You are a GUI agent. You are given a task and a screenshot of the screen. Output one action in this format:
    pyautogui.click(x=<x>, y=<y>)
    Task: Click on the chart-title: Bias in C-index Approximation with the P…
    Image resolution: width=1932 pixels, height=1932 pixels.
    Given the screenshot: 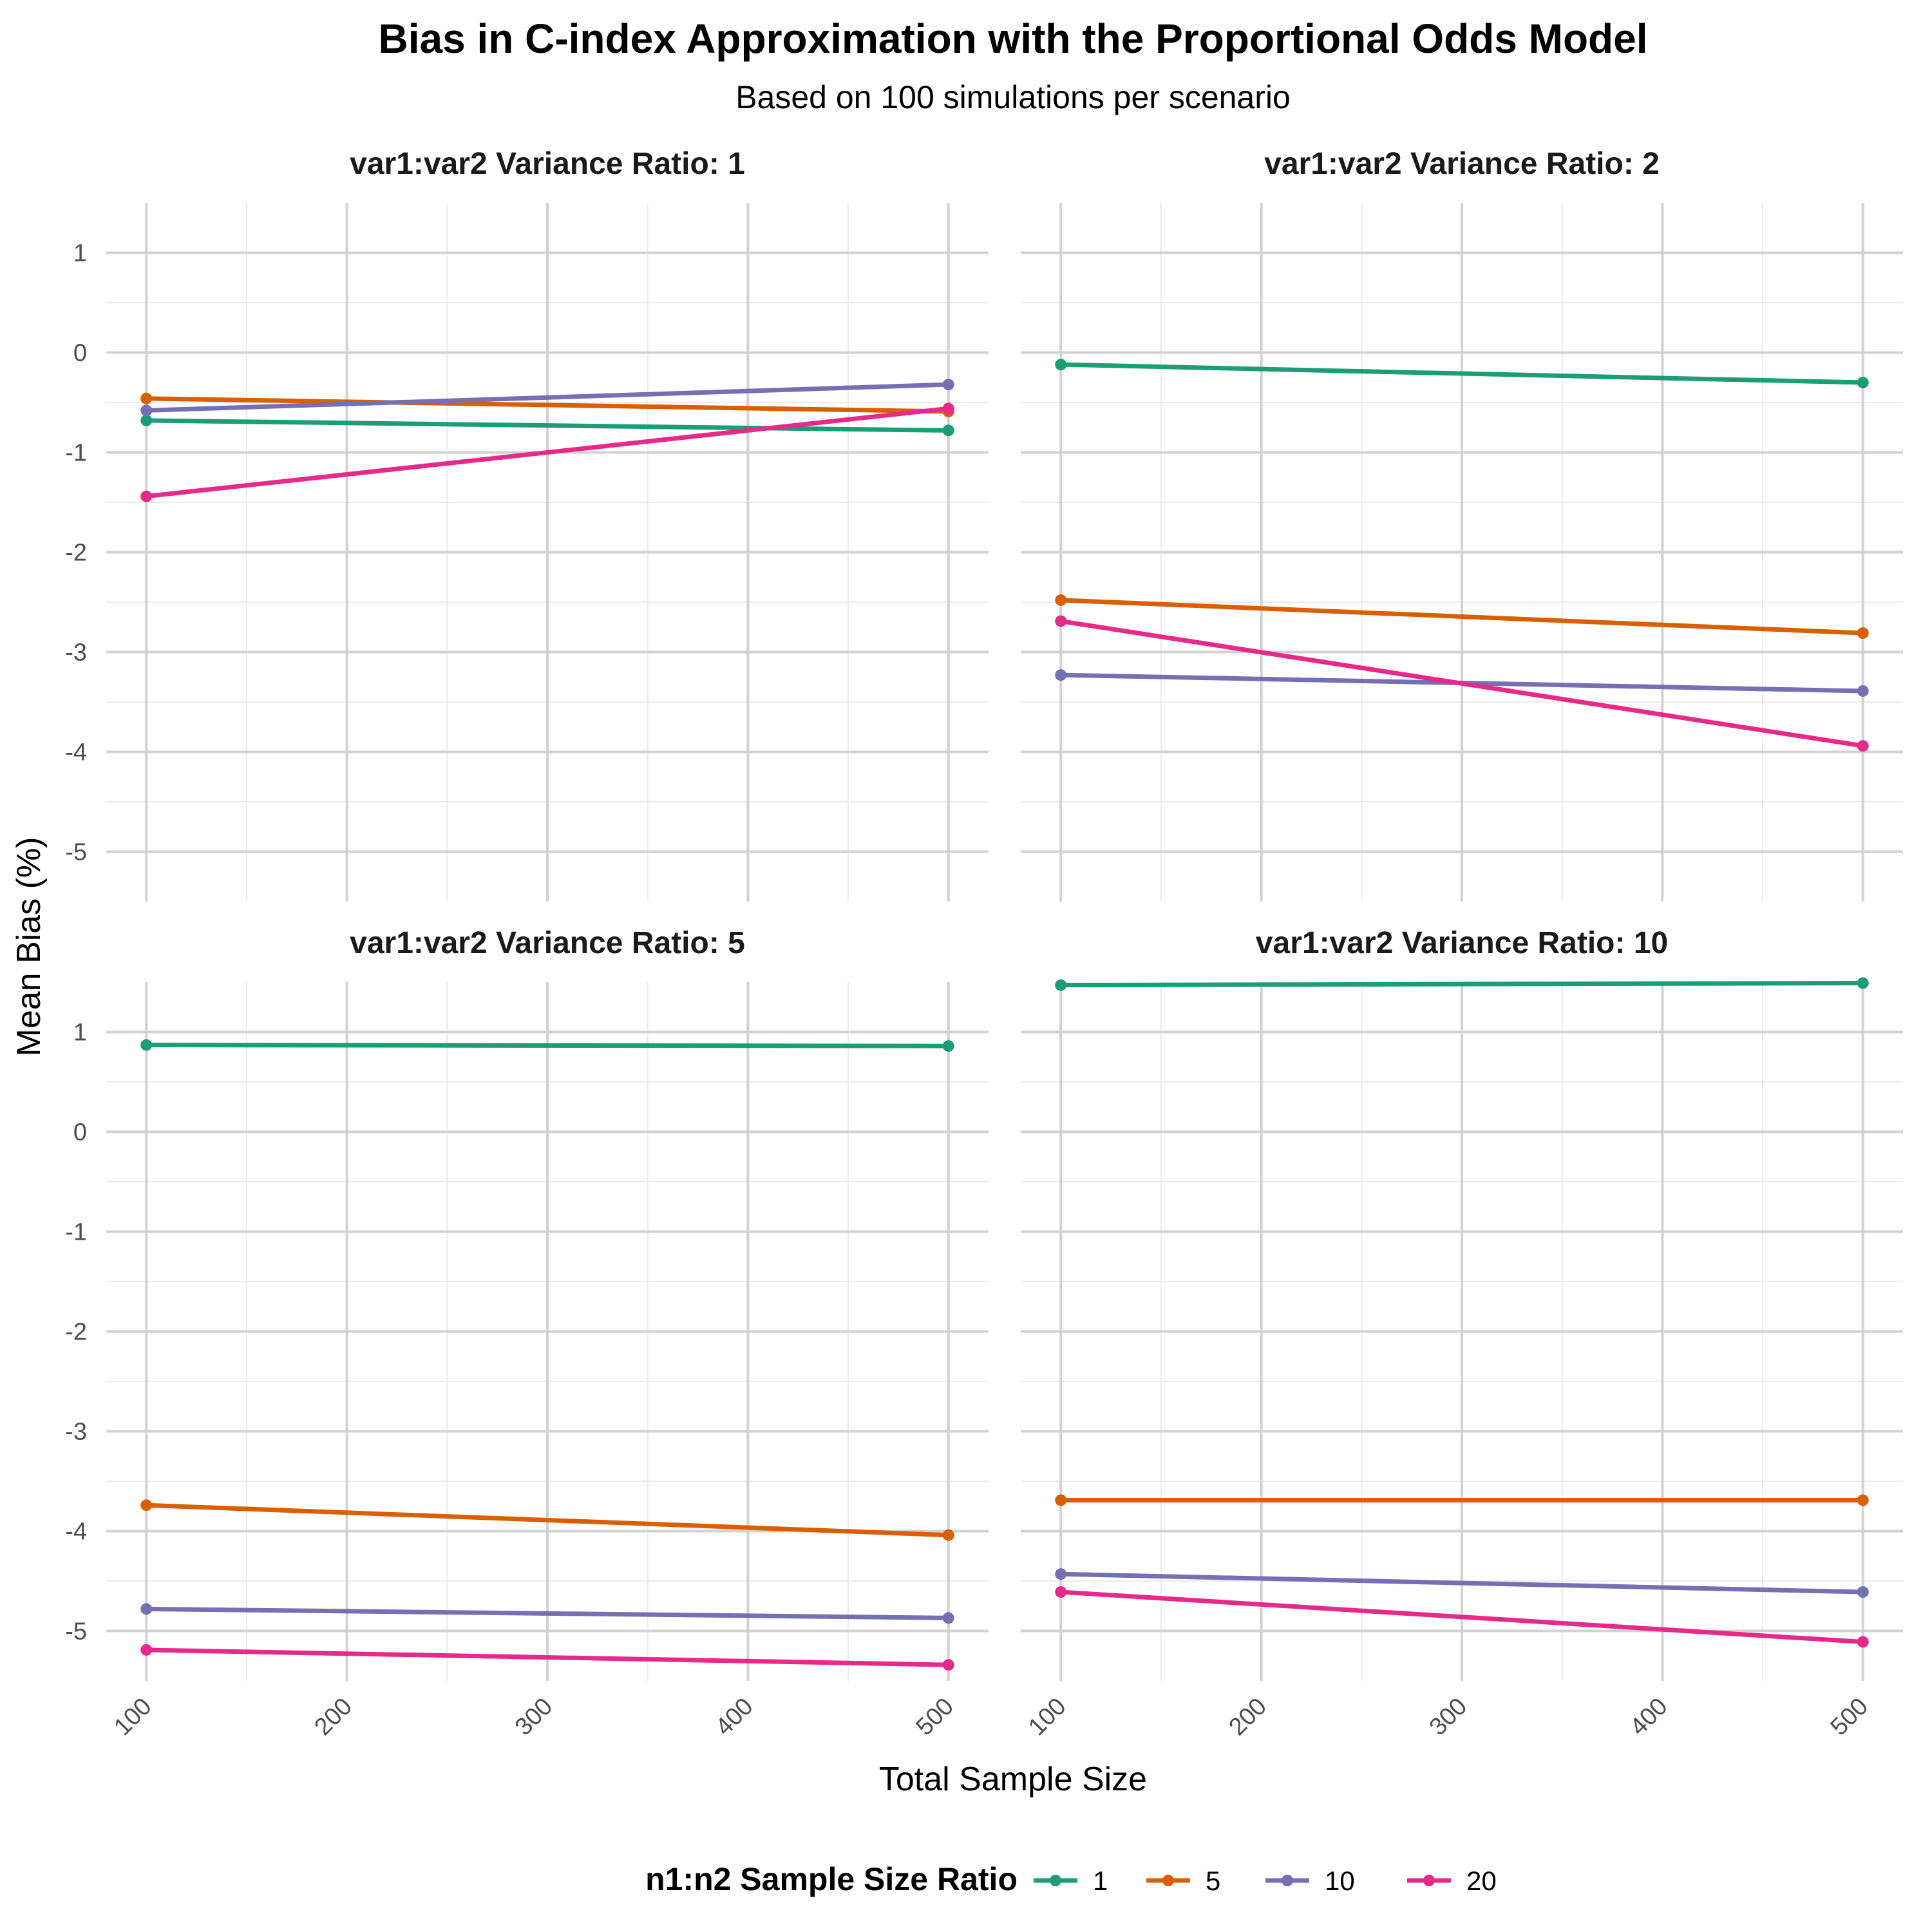 What is the action you would take?
    pyautogui.click(x=1012, y=38)
    